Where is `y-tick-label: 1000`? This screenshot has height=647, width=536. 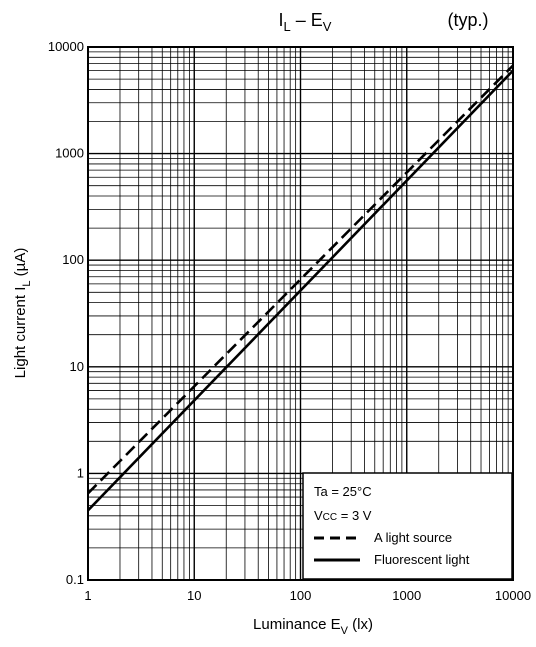
y-tick-label: 1000 is located at coordinates (69, 153).